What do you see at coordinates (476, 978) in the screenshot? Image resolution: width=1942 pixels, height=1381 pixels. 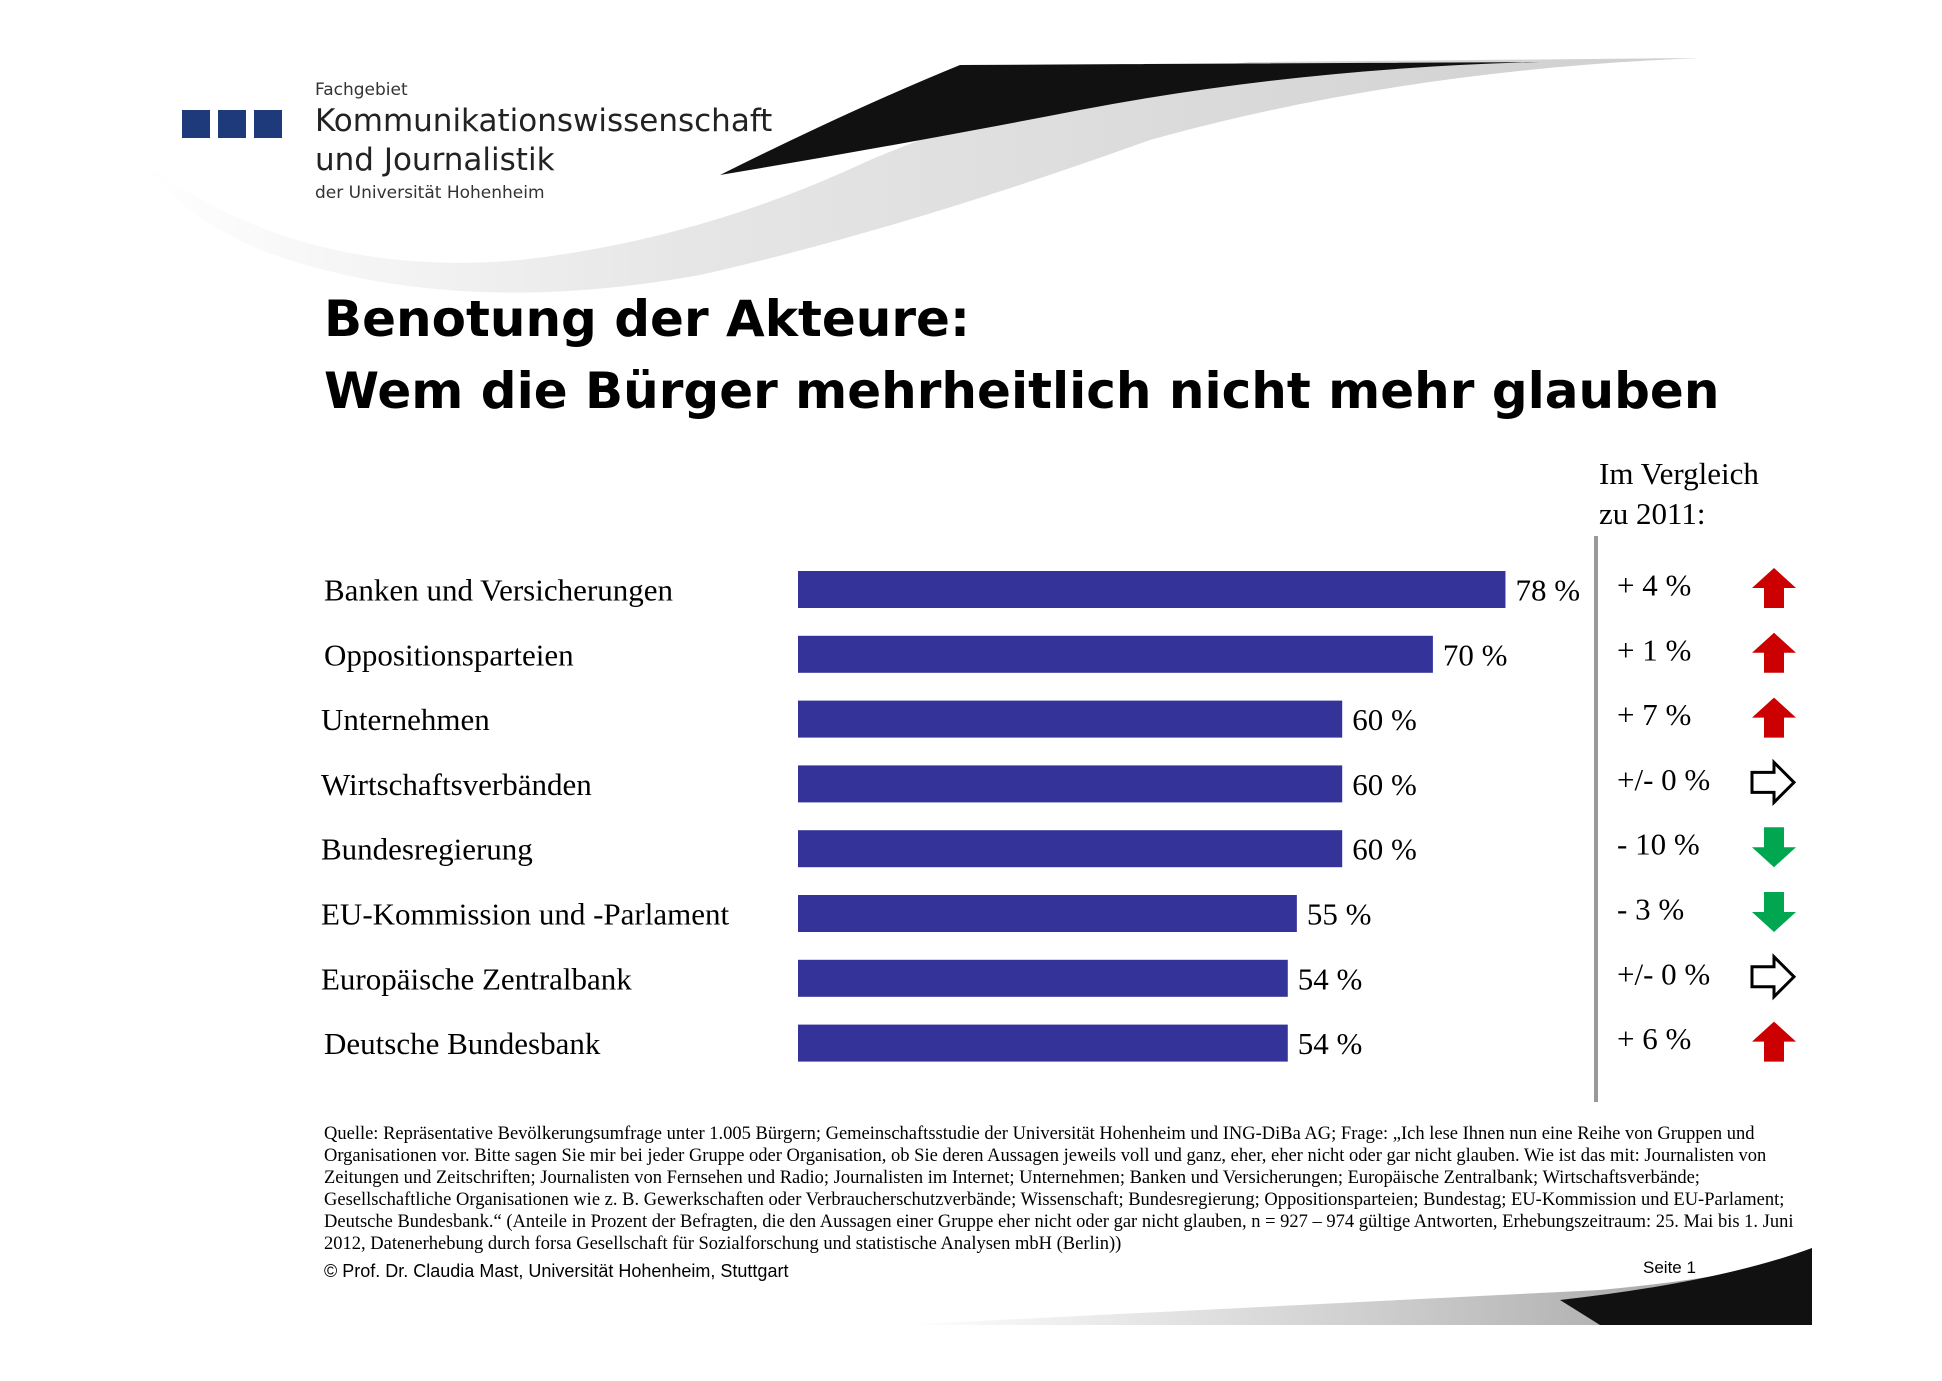 I see `category-label: Europäische Zentralbank` at bounding box center [476, 978].